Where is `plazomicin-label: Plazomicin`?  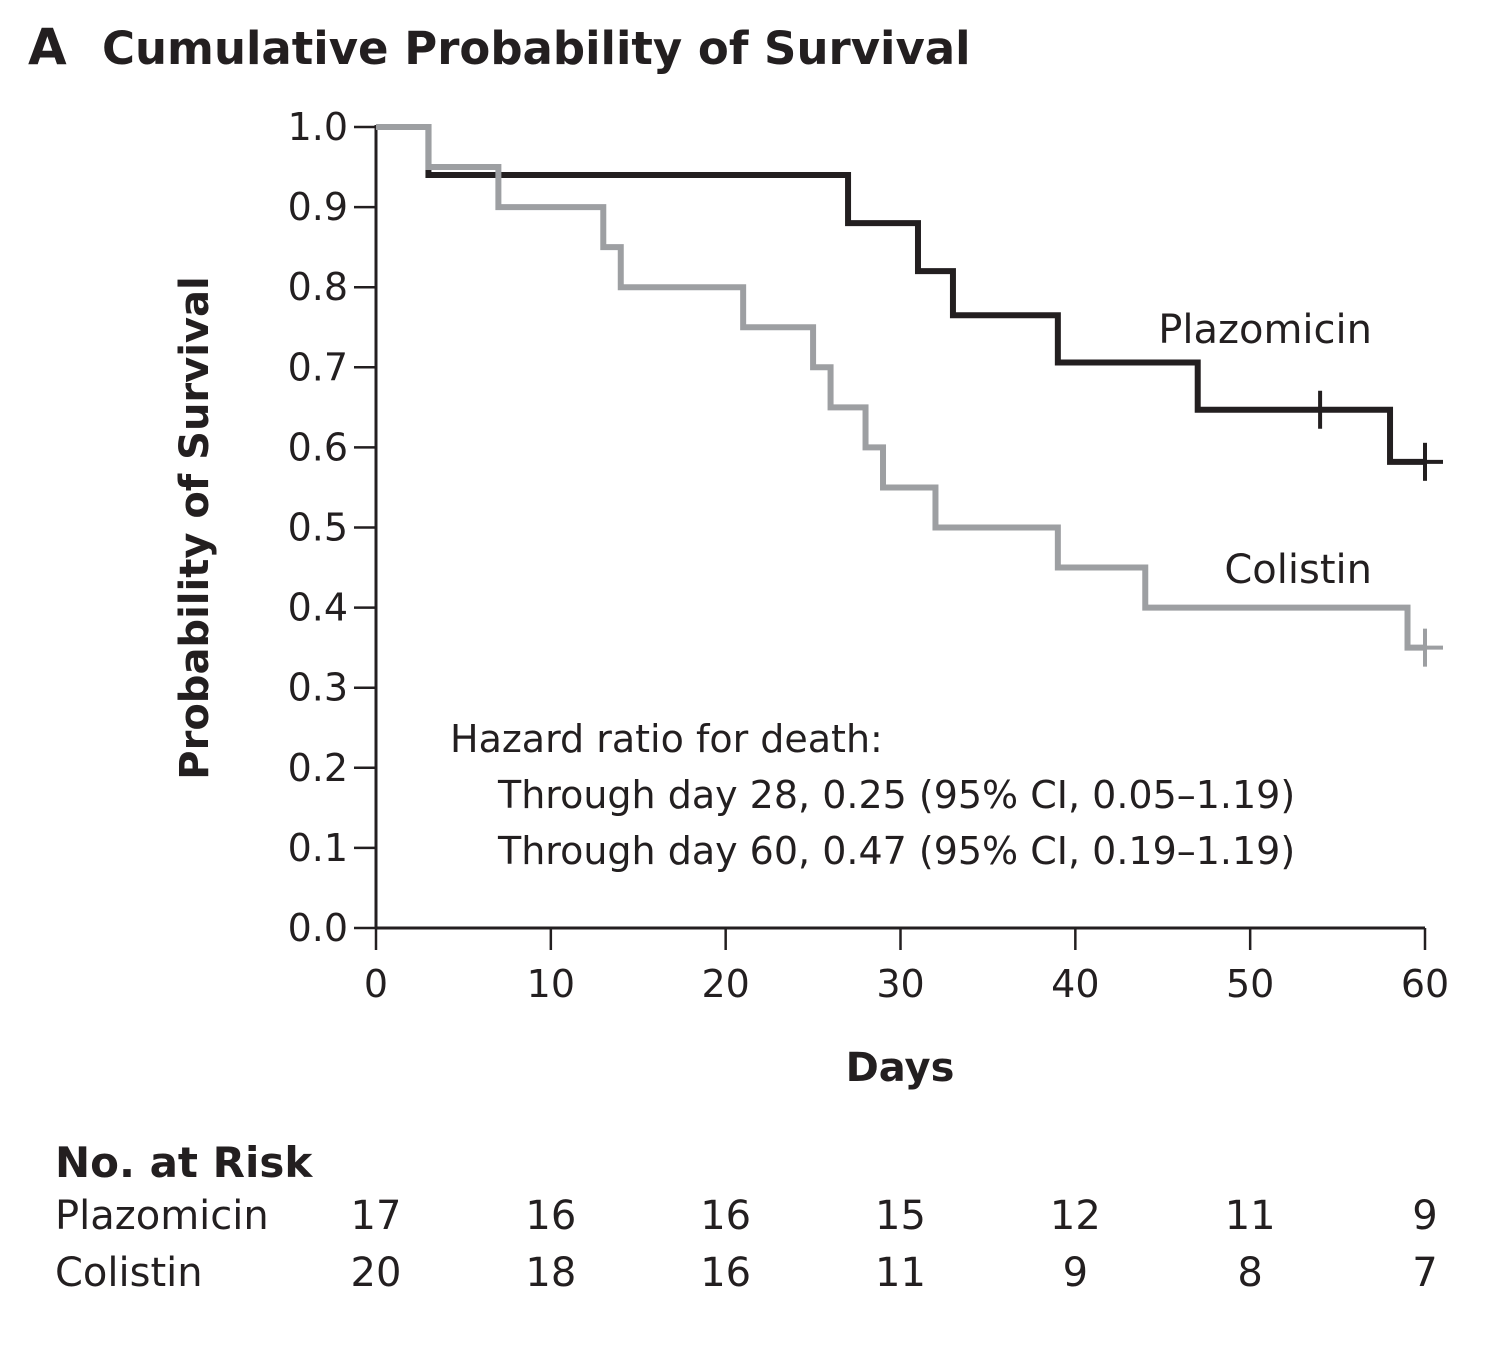
plazomicin-label: Plazomicin is located at coordinates (1265, 330).